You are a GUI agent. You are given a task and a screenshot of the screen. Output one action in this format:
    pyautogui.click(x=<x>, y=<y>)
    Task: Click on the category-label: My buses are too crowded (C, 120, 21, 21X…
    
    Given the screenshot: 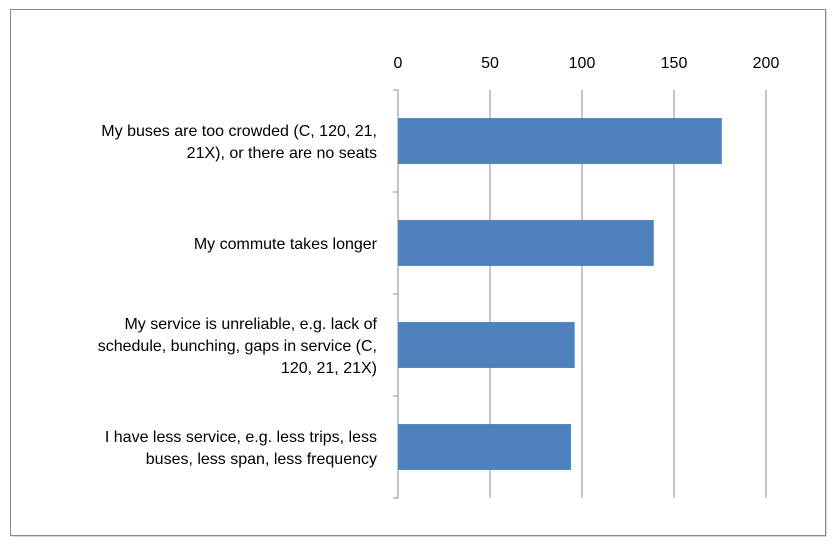 What is the action you would take?
    pyautogui.click(x=239, y=142)
    